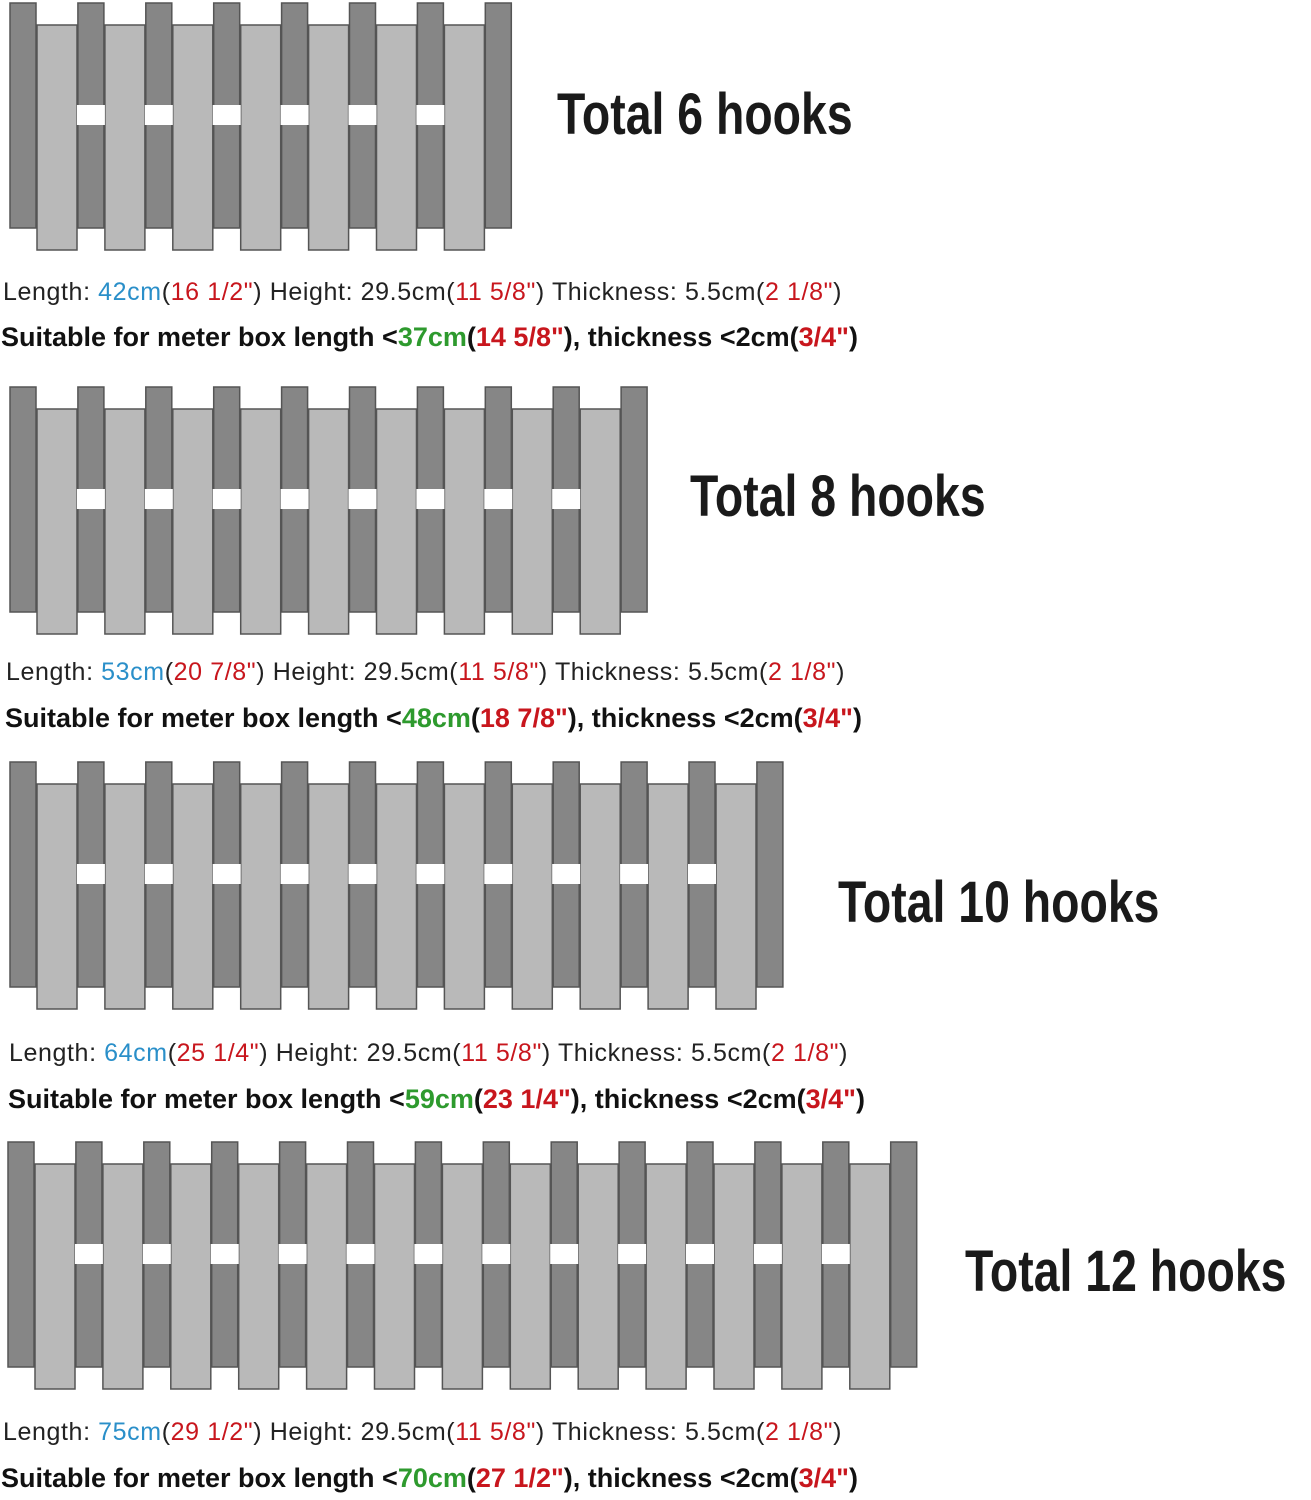  Describe the element at coordinates (212, 1432) in the screenshot. I see `dimension-text: 29 1/2"` at that location.